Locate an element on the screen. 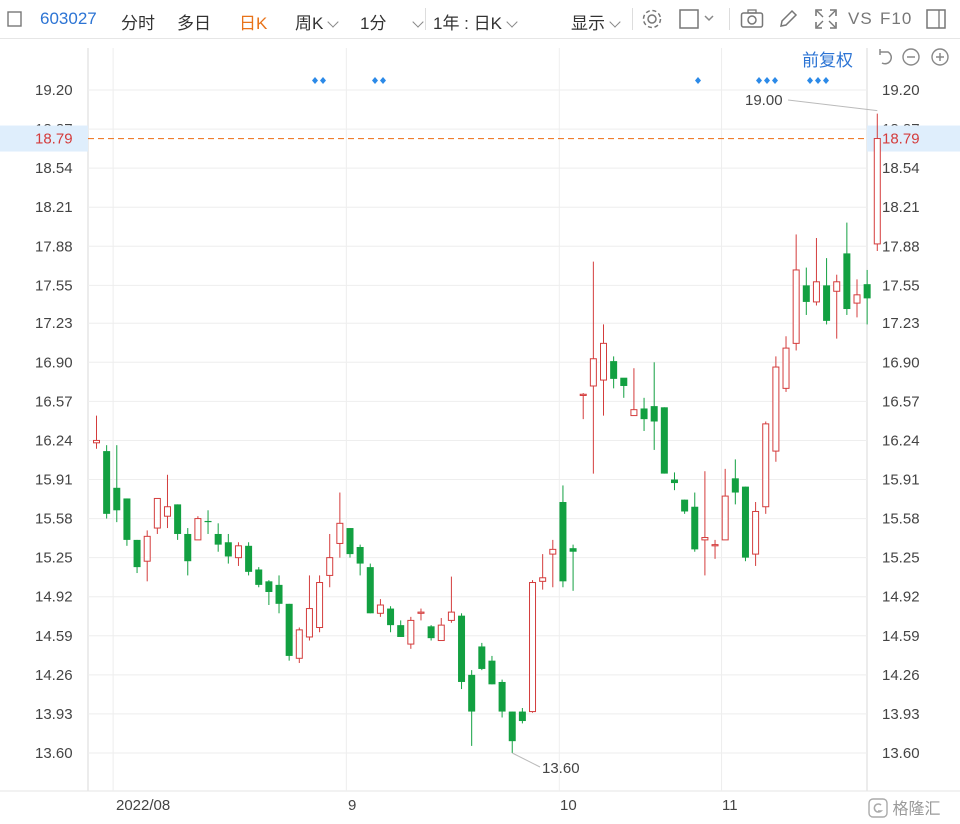 The height and width of the screenshot is (824, 960). display-menu: 显示 is located at coordinates (596, 21).